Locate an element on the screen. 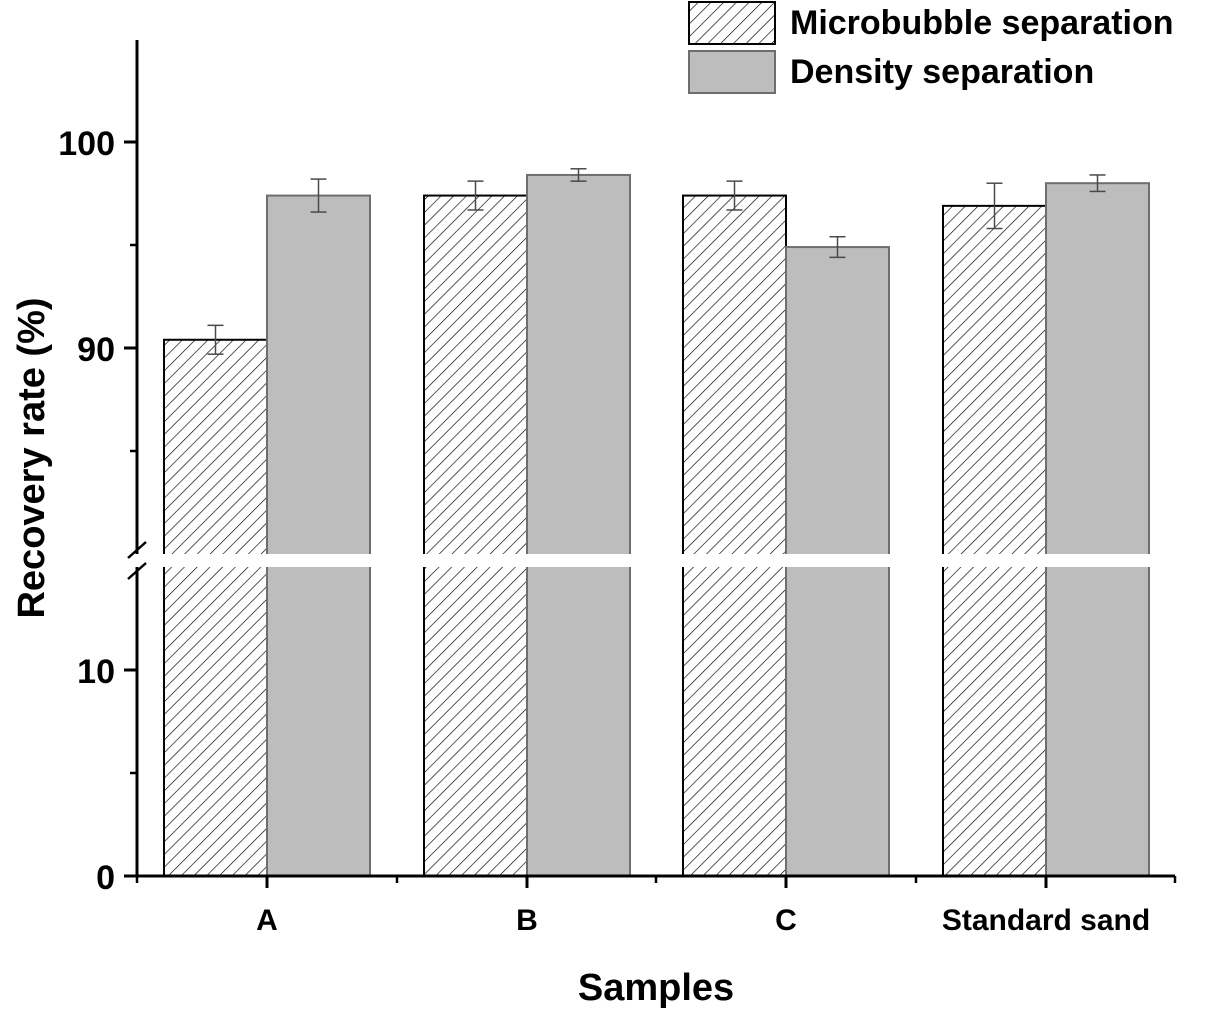 This screenshot has width=1228, height=1010. legend-swatch-density is located at coordinates (732, 72).